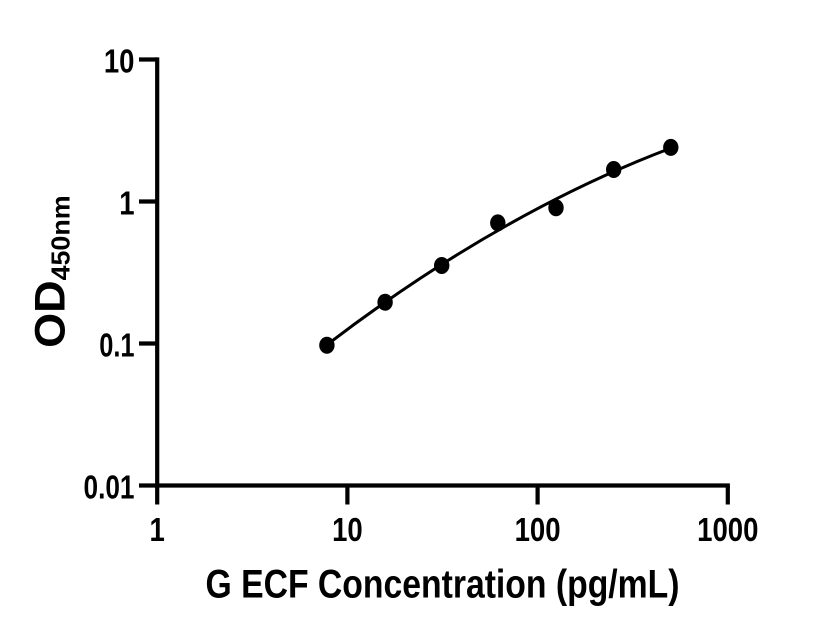 The height and width of the screenshot is (640, 816). Describe the element at coordinates (727, 529) in the screenshot. I see `svg-text: 1000` at that location.